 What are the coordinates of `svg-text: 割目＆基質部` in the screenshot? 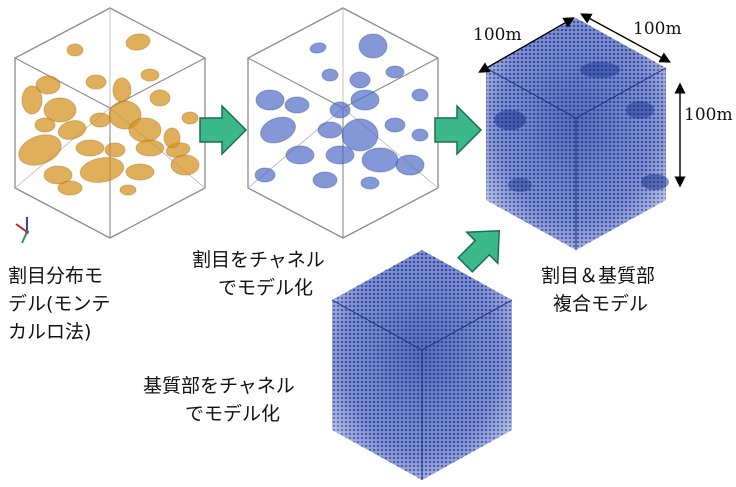 It's located at (598, 276).